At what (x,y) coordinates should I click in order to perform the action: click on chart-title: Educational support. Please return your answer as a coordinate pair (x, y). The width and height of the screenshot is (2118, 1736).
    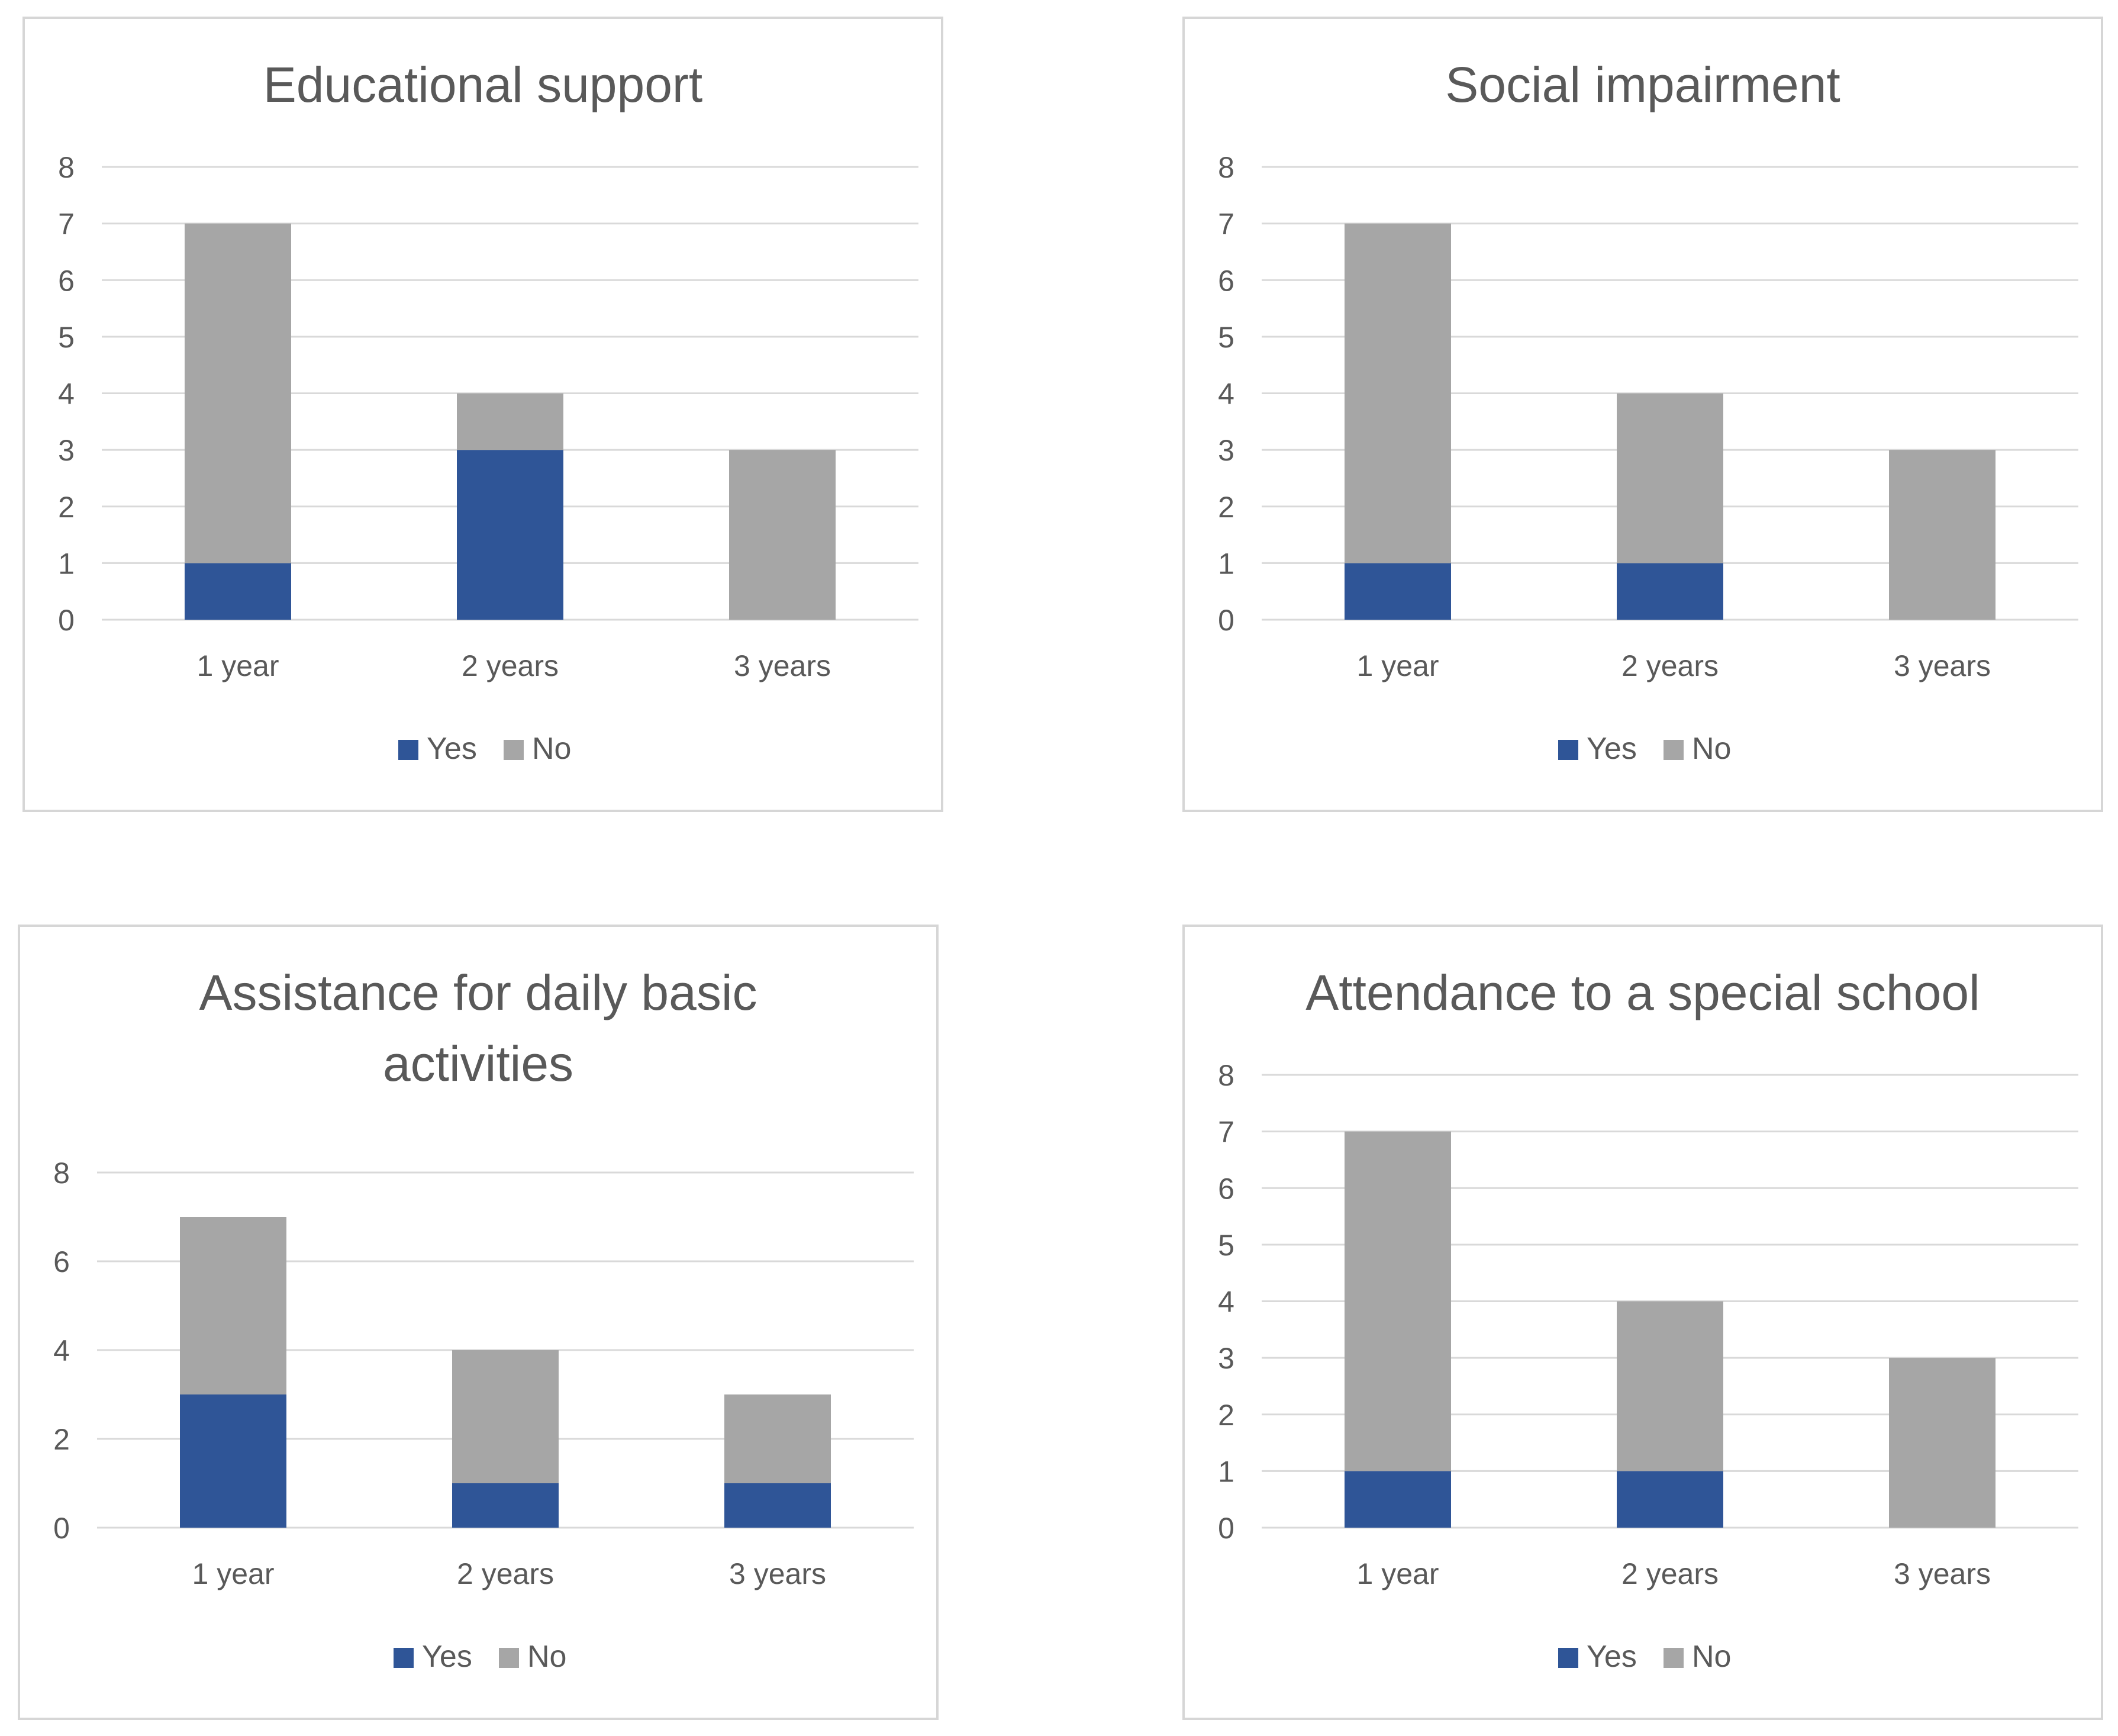
    Looking at the image, I should click on (483, 84).